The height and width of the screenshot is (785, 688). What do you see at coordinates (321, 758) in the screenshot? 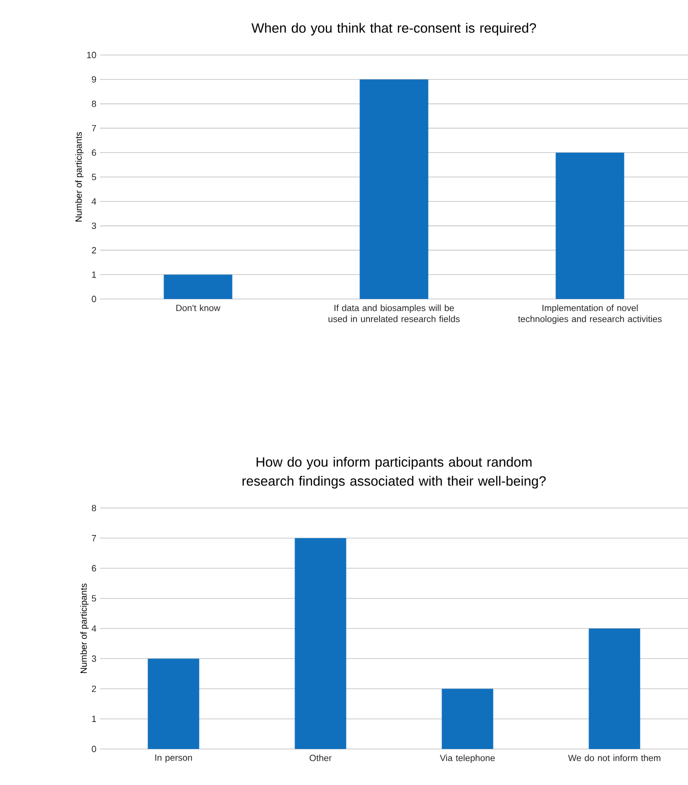
I see `x-tick-label: Other` at bounding box center [321, 758].